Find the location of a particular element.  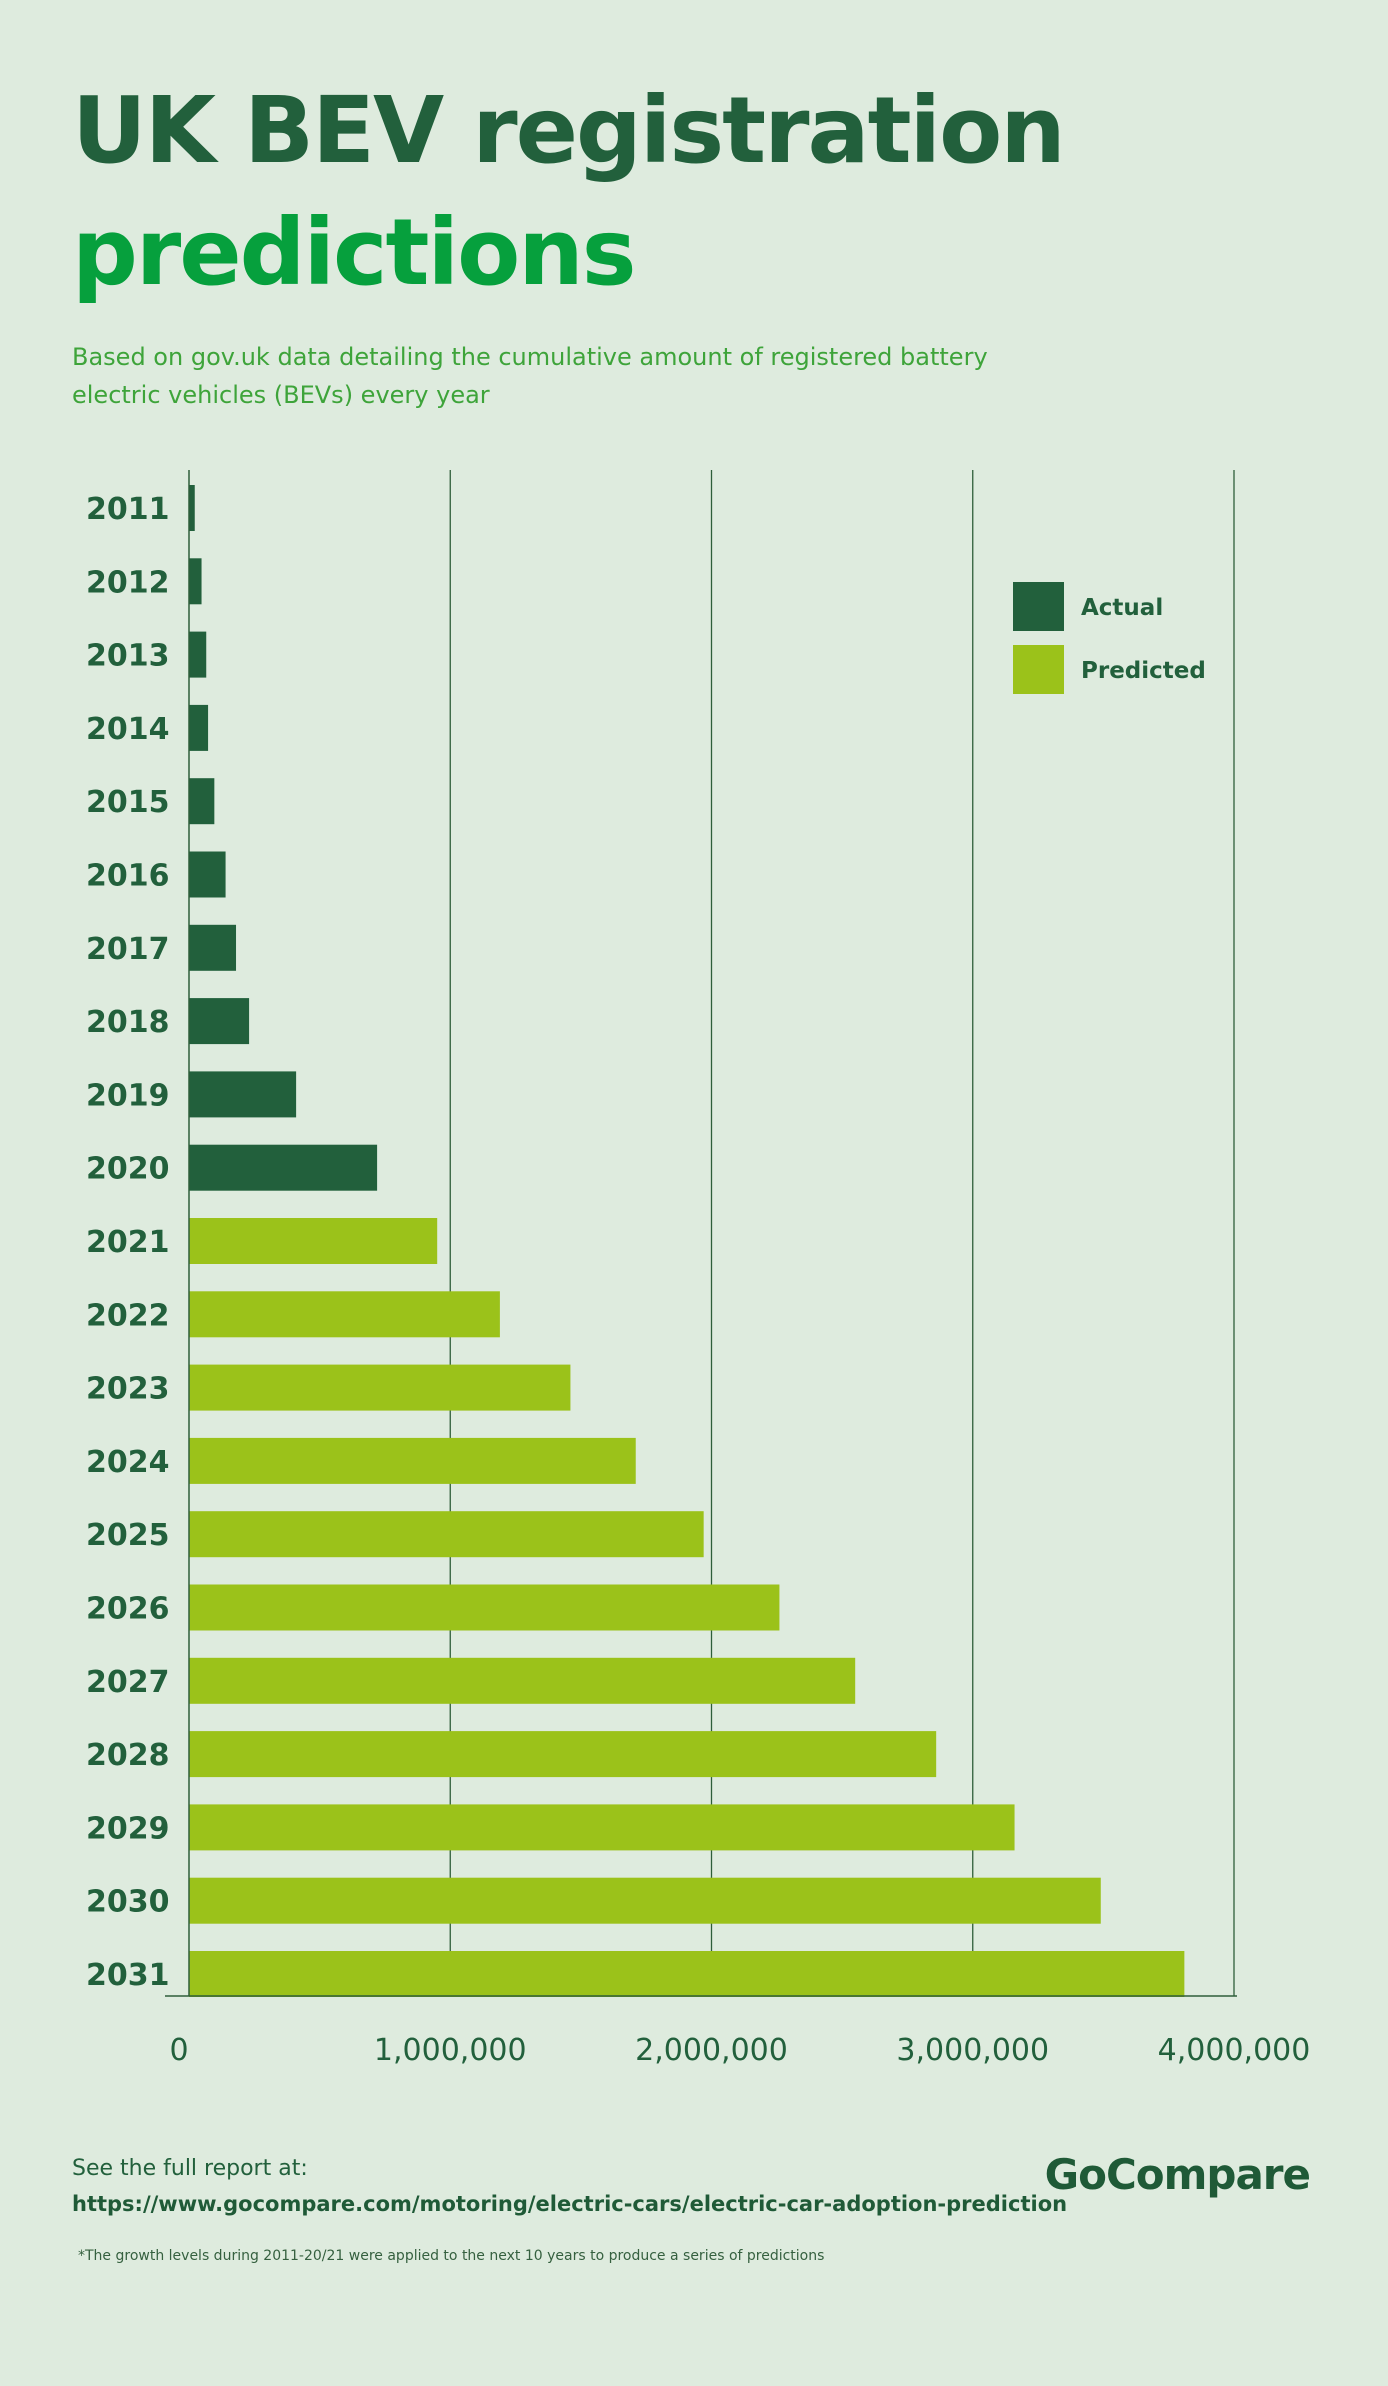

category-label: 2016 is located at coordinates (128, 876).